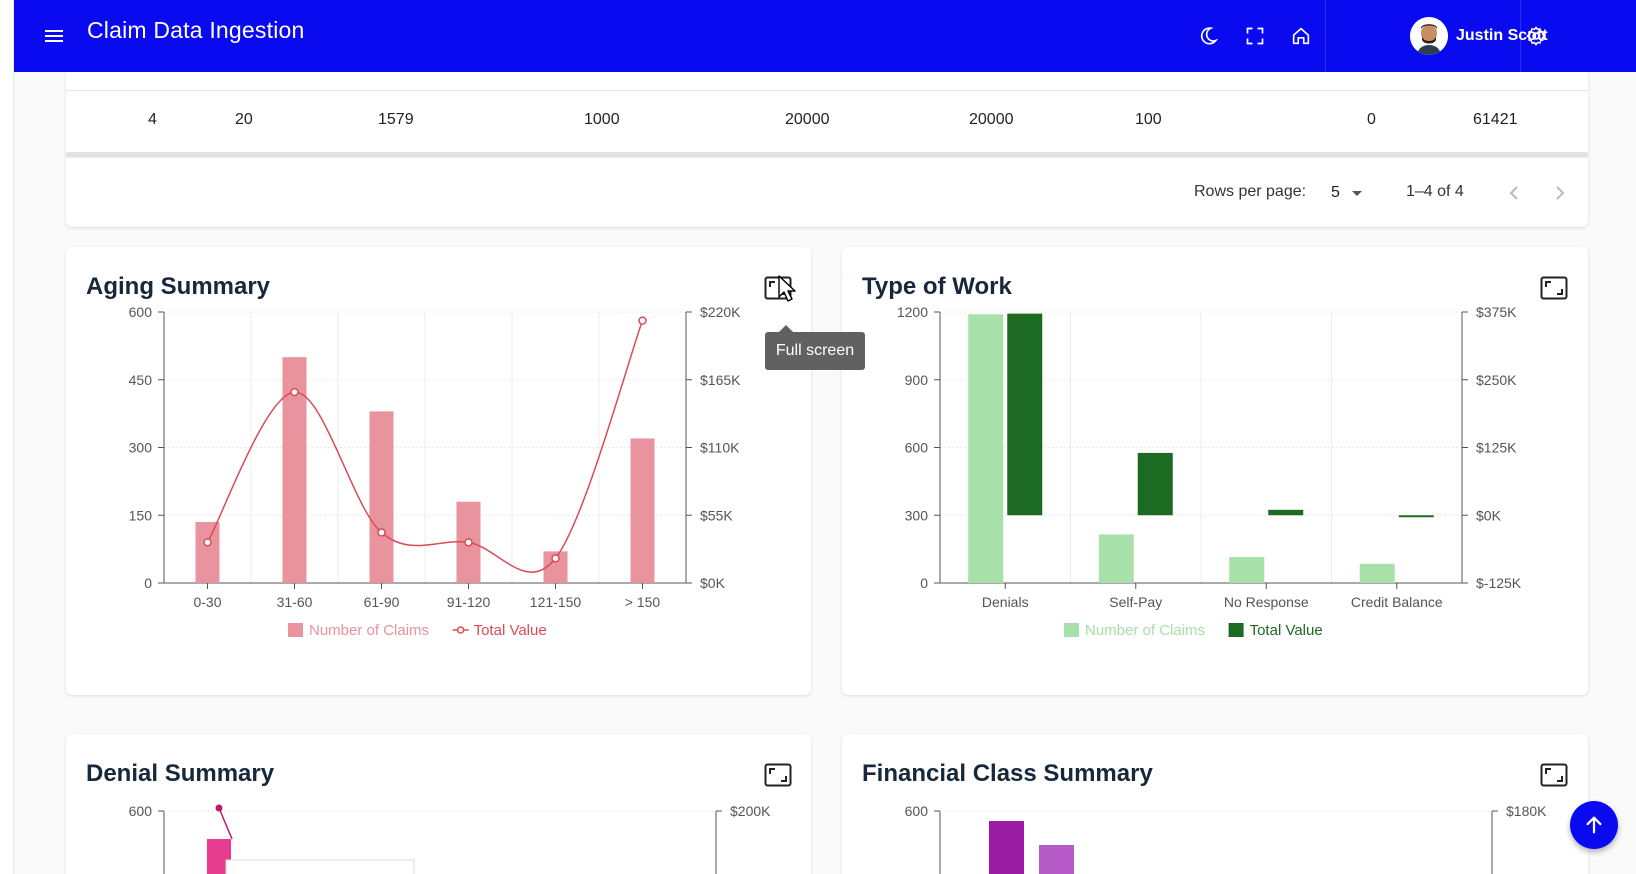  What do you see at coordinates (7, 437) in the screenshot?
I see `left-gutter` at bounding box center [7, 437].